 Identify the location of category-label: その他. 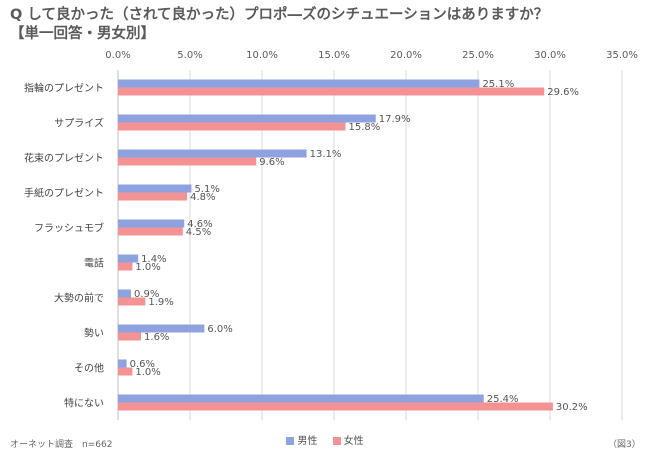
(89, 368).